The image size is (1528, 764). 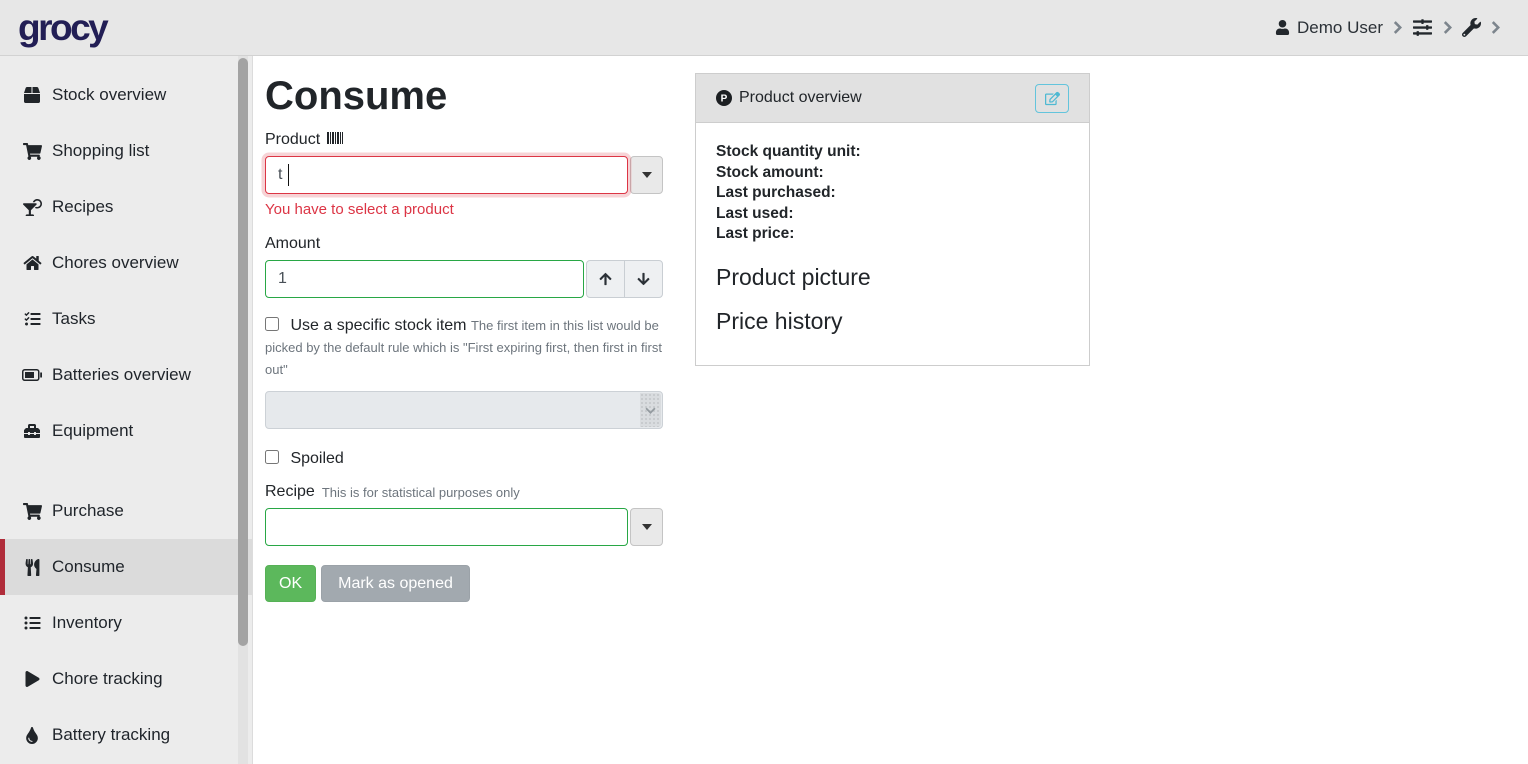 I want to click on sidebar-group-divider, so click(x=126, y=471).